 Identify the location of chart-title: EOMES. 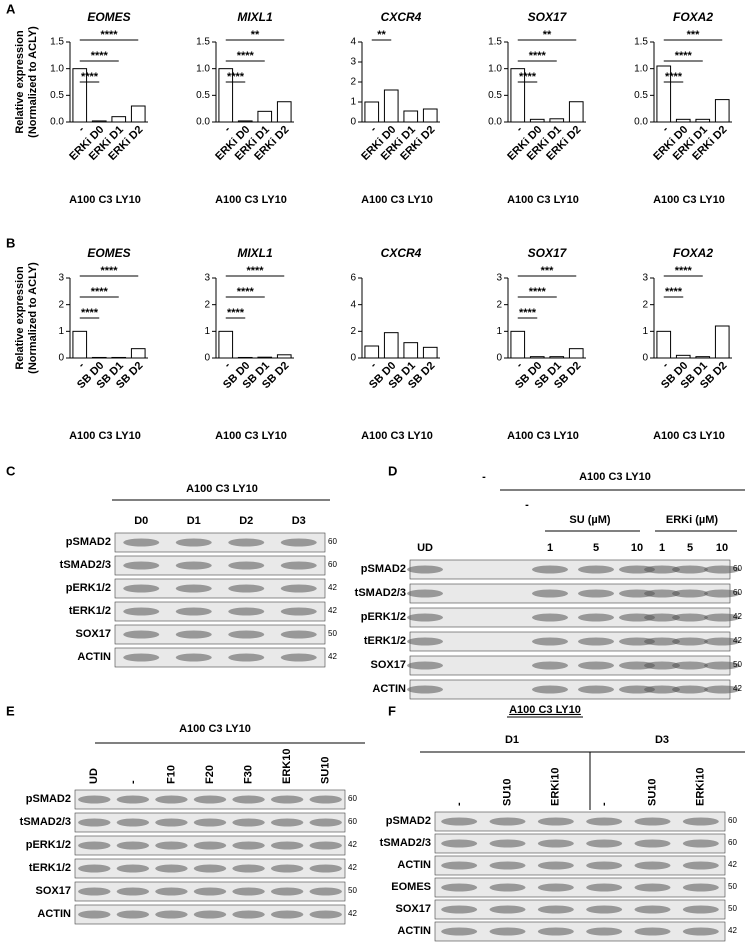
(108, 253).